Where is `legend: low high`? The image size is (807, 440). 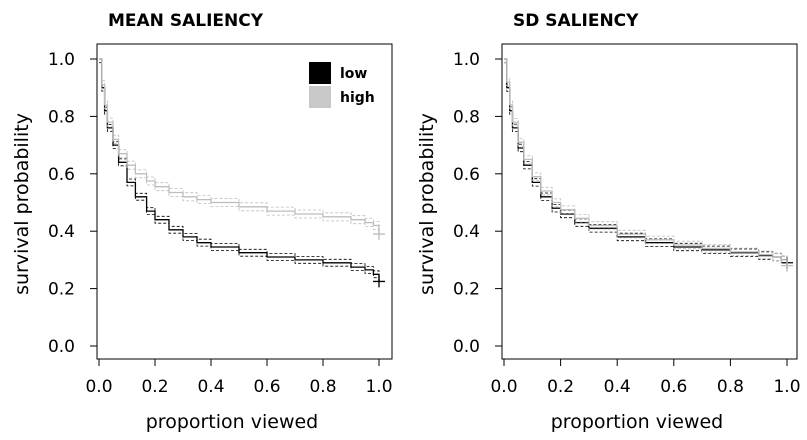
legend: low high is located at coordinates (342, 85).